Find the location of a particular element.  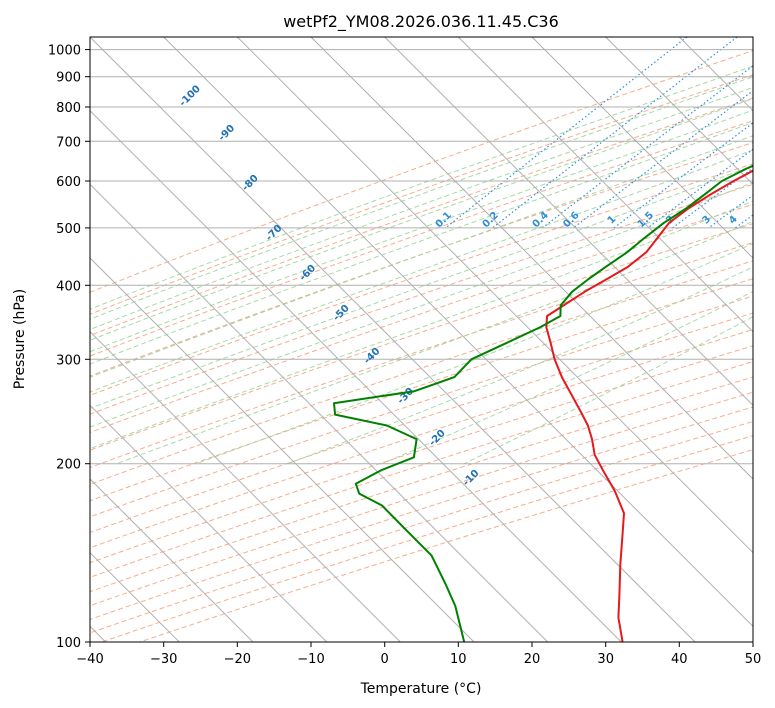

y-tick-label: 700 is located at coordinates (68, 142).